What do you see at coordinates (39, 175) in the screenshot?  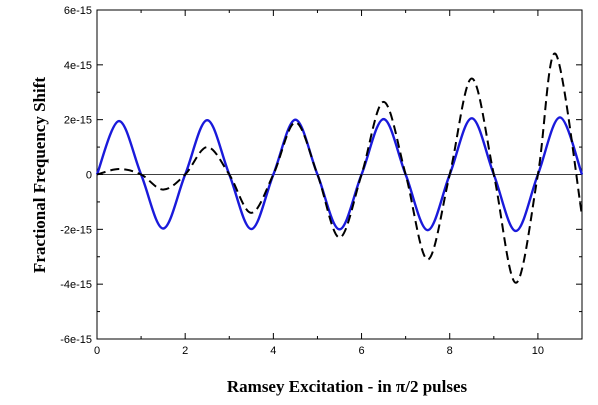 I see `y-axis-title: Fractional Frequency Shift` at bounding box center [39, 175].